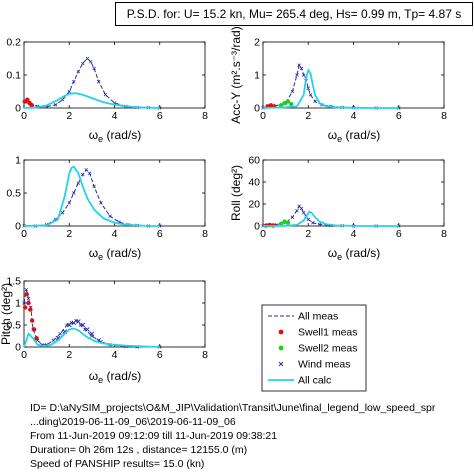 The width and height of the screenshot is (474, 474). I want to click on y-tick-label: 0.2, so click(13, 43).